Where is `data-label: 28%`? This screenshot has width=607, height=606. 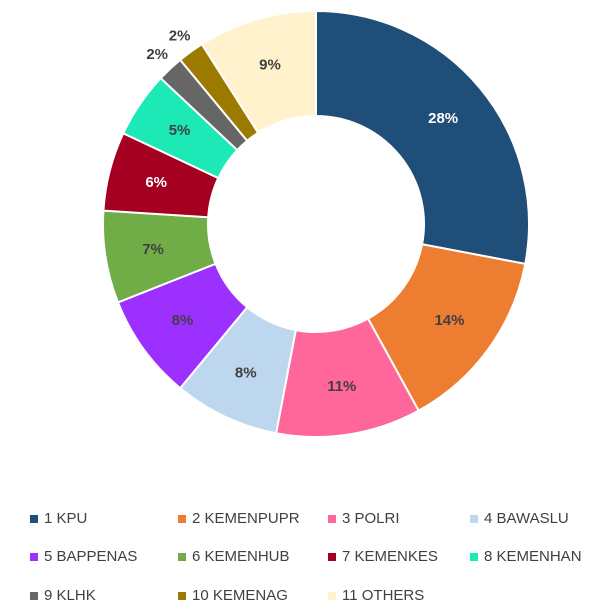
data-label: 28% is located at coordinates (443, 118).